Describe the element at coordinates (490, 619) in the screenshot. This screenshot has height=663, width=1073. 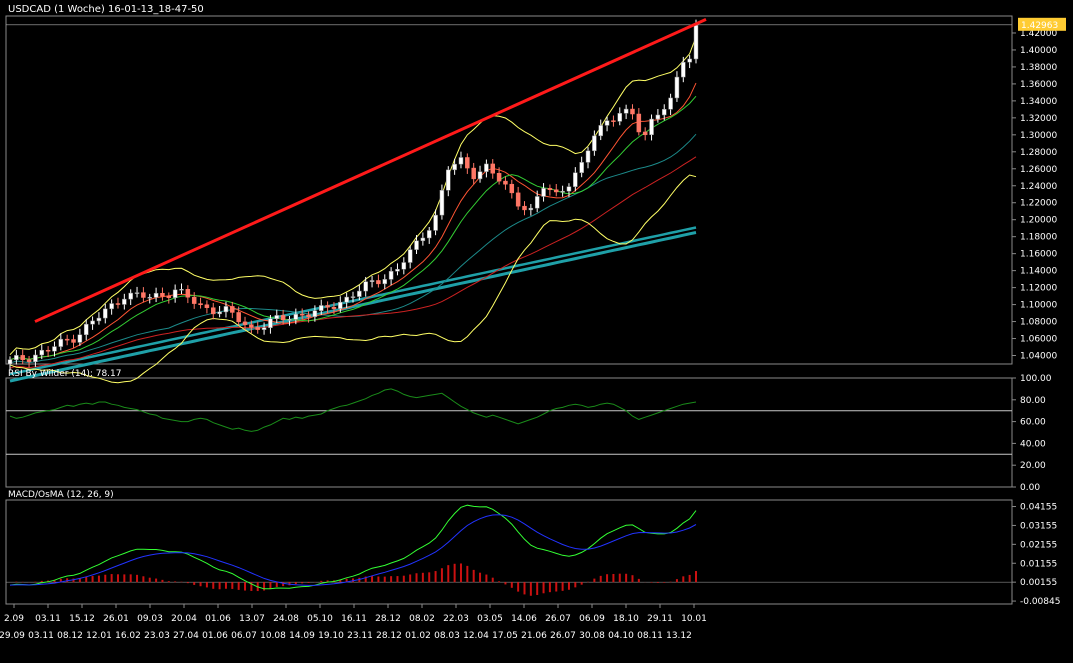
I see `x-tick-label-top: 03.05` at that location.